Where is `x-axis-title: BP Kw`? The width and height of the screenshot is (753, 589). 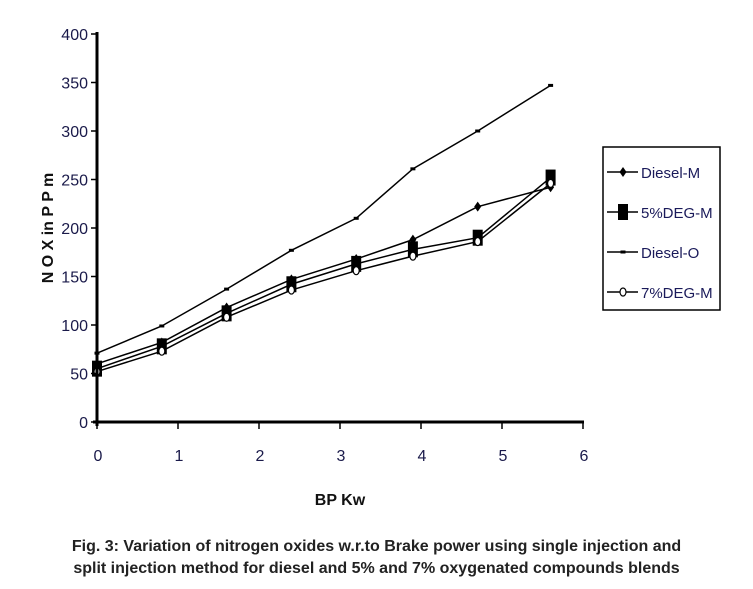 x-axis-title: BP Kw is located at coordinates (340, 500).